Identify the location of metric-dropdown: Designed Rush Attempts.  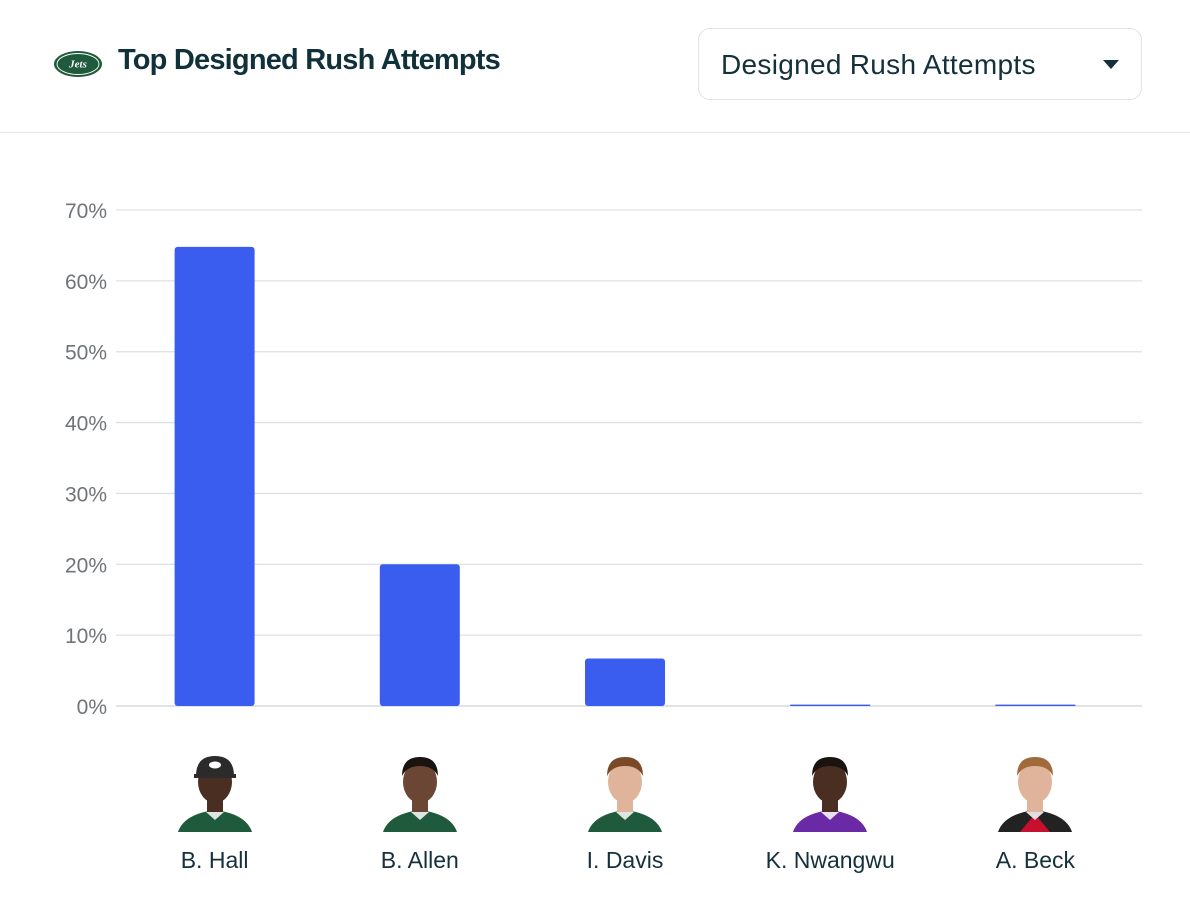
(920, 64).